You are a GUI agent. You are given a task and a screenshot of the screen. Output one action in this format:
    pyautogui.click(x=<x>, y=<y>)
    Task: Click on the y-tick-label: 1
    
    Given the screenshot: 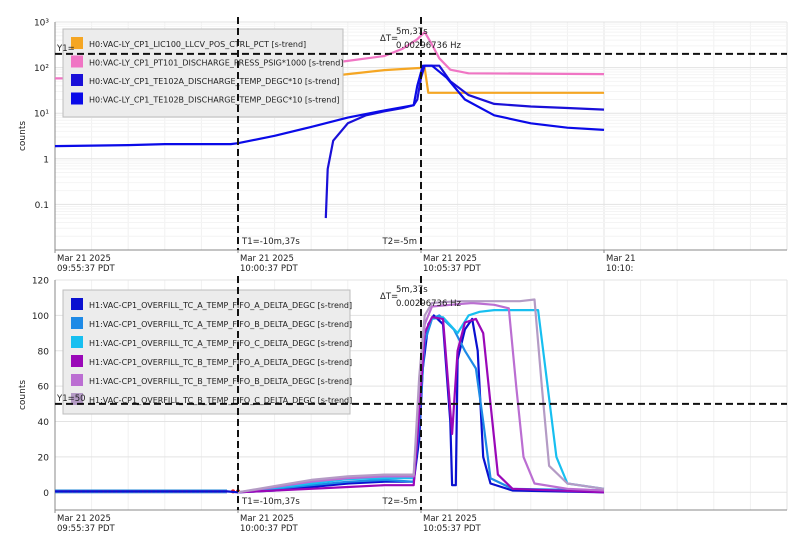 What is the action you would take?
    pyautogui.click(x=46, y=160)
    